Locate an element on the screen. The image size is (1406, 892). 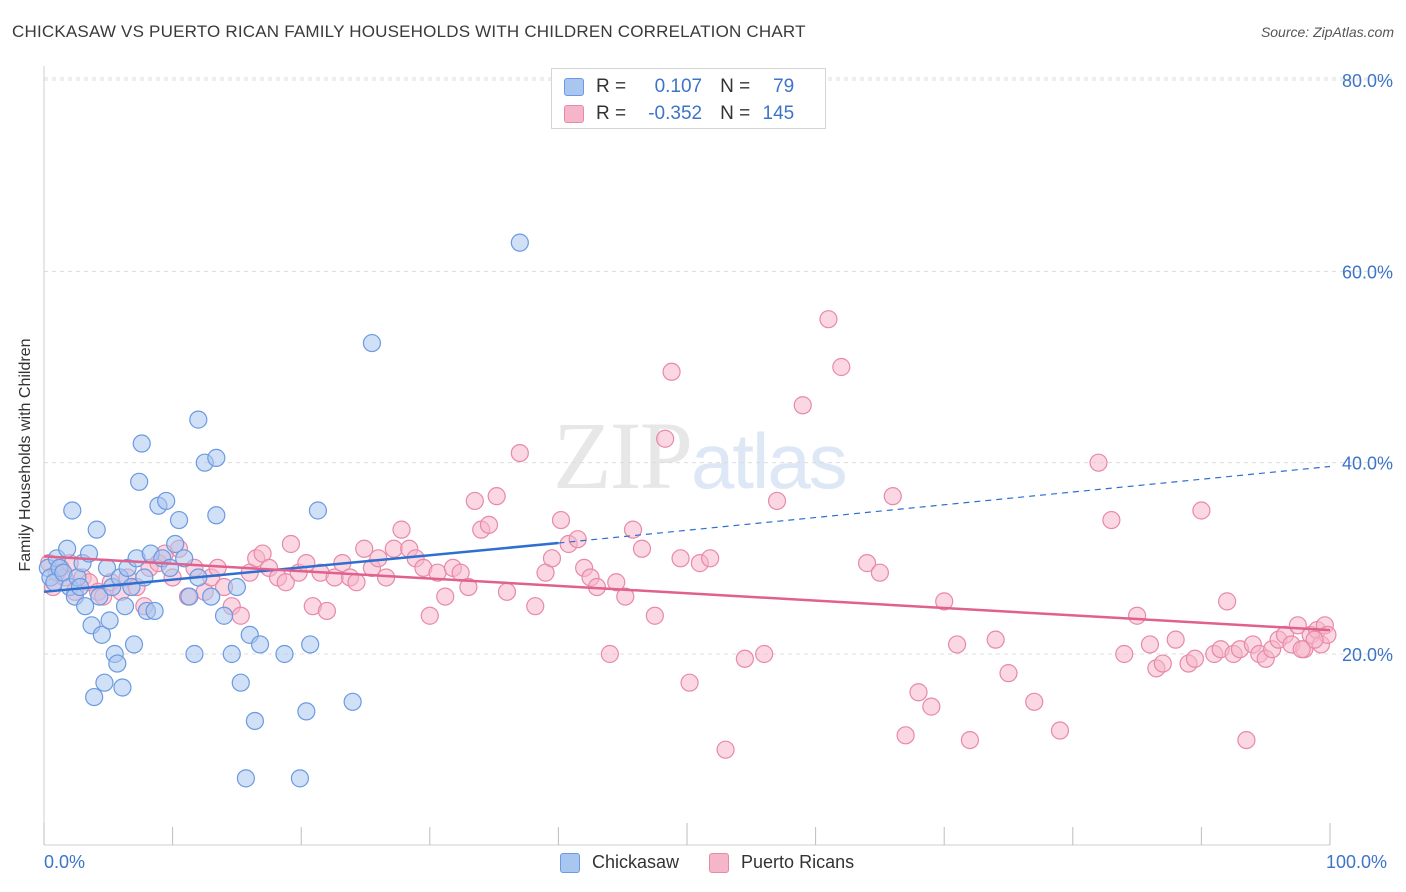
legend-n-value-chickasaw: 79 is located at coordinates (784, 86).